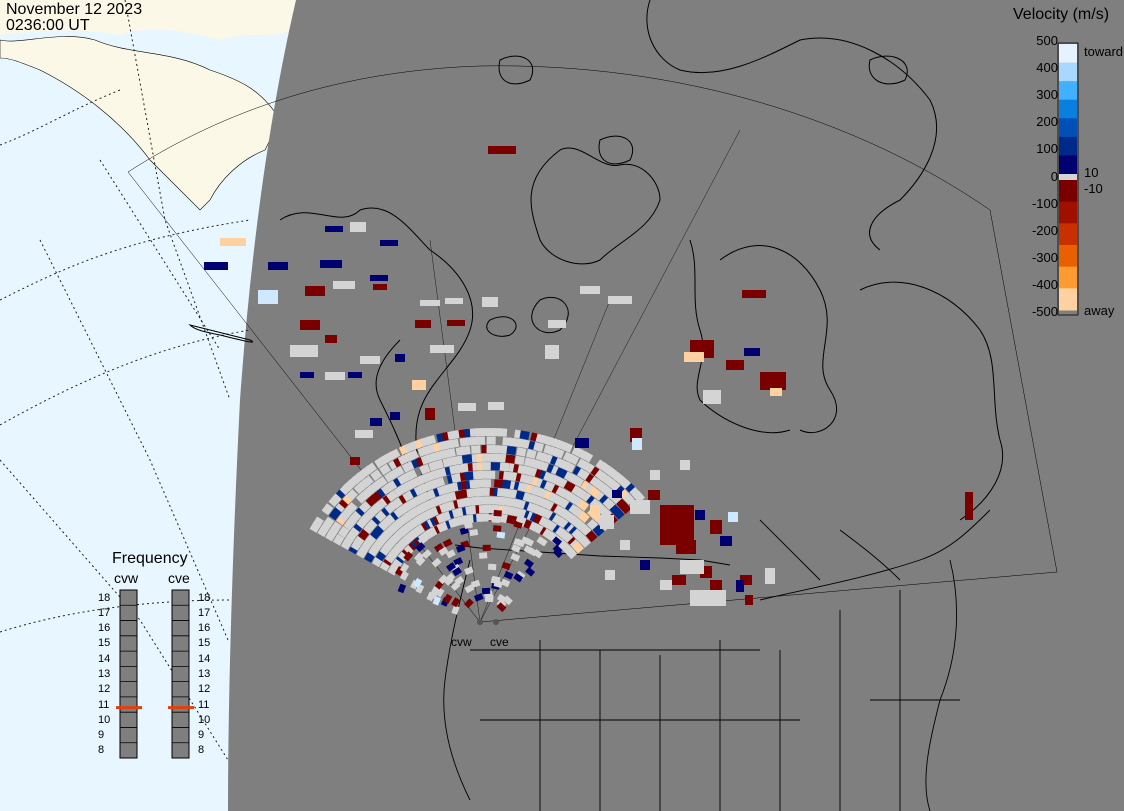 Image resolution: width=1124 pixels, height=811 pixels. Describe the element at coordinates (1104, 51) in the screenshot. I see `legend-toward-label: toward` at that location.